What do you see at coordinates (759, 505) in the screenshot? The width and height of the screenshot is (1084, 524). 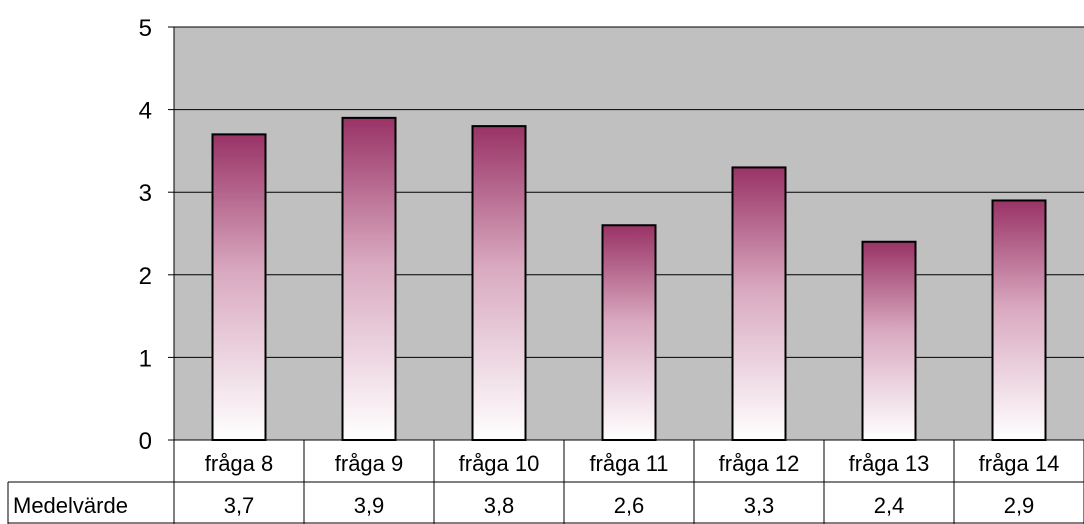 I see `data-label: 3,3` at bounding box center [759, 505].